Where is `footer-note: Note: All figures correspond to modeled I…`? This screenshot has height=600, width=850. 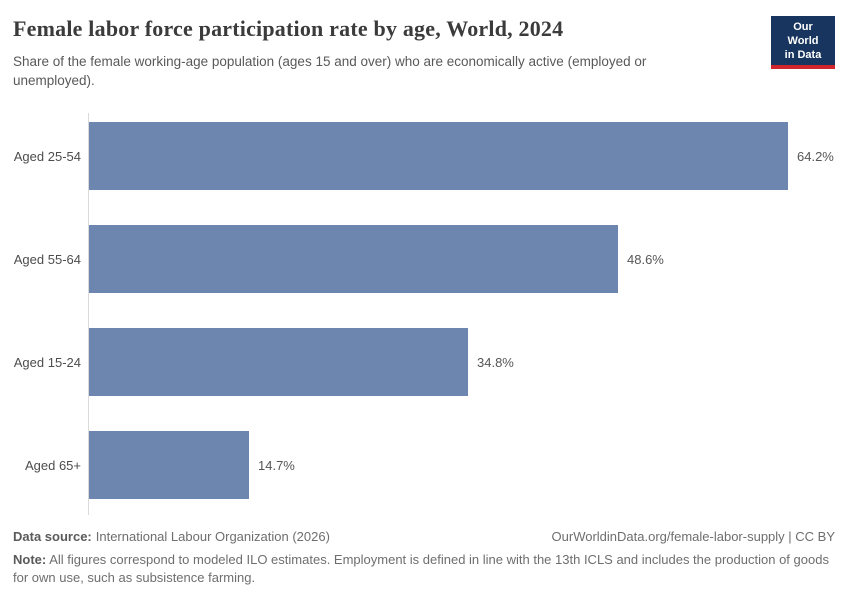 footer-note: Note: All figures correspond to modeled I… is located at coordinates (426, 569).